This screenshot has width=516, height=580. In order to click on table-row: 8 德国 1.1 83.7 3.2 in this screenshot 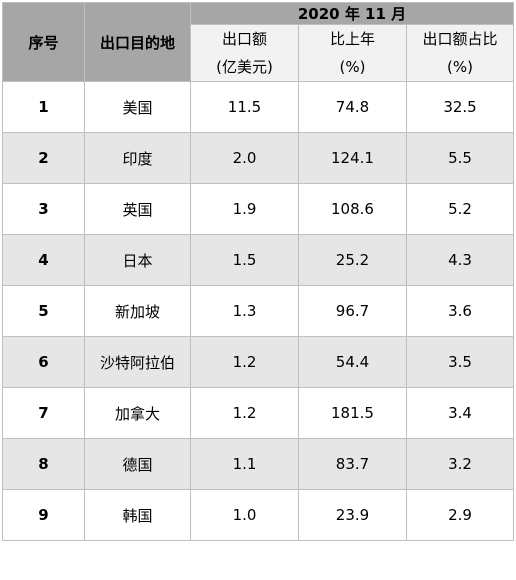, I will do `click(258, 464)`.